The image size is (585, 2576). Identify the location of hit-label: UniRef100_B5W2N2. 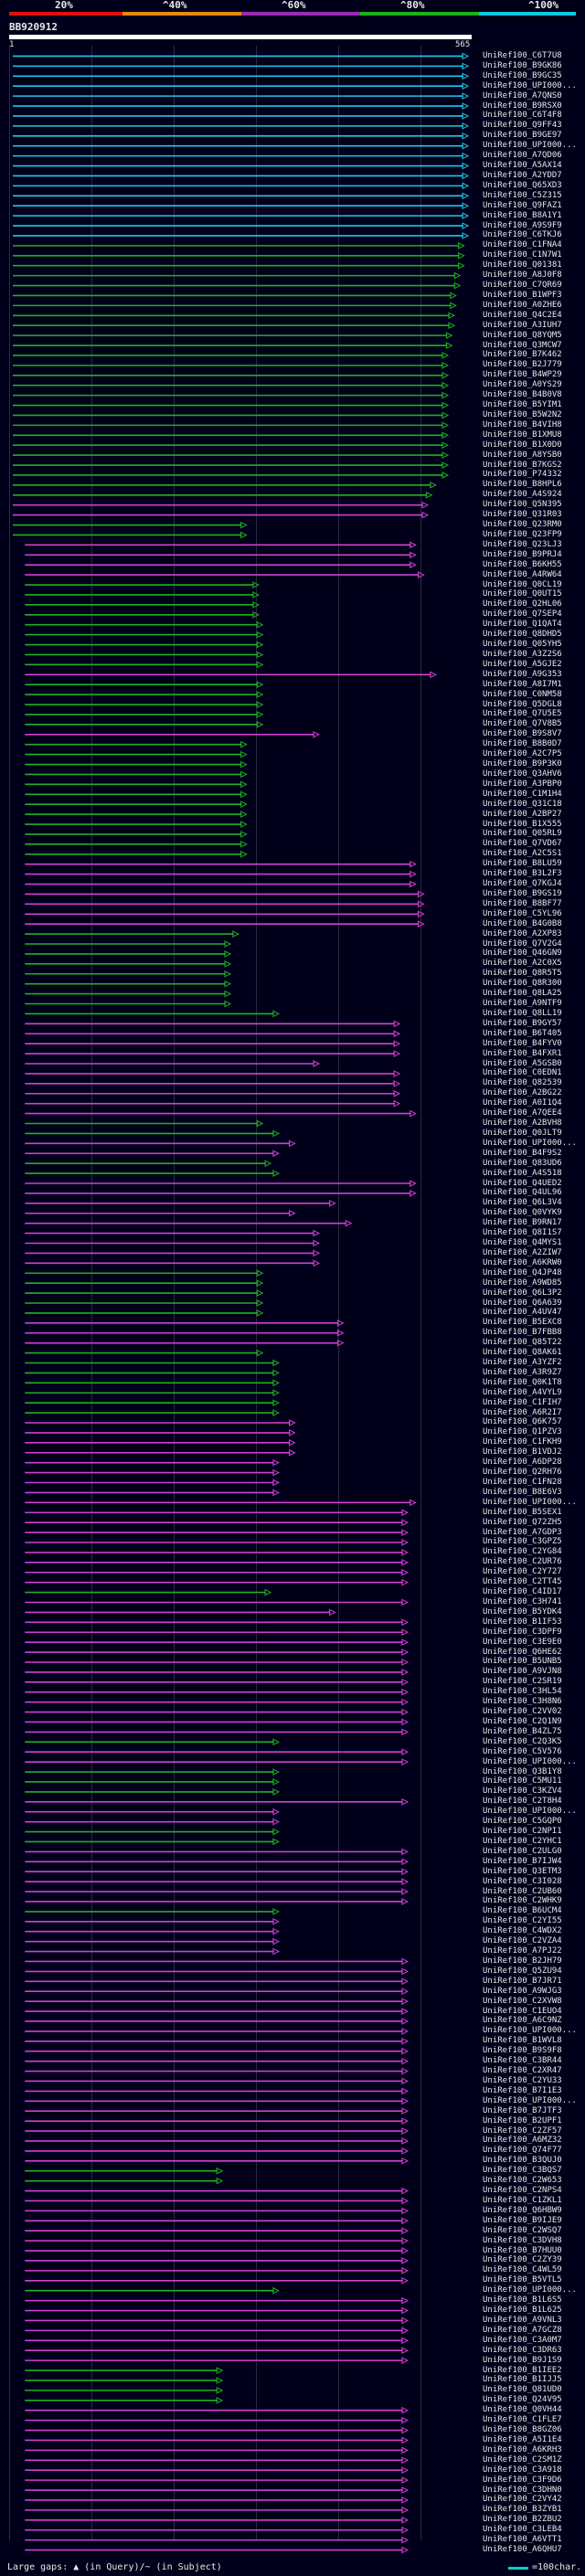
(522, 414).